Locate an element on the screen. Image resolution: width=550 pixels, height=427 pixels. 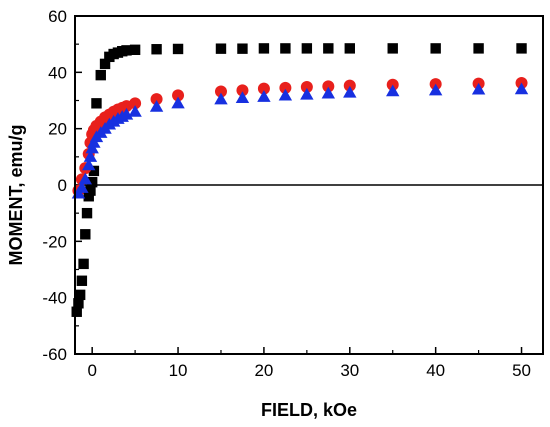
y-axis-title: MOMENT, emu/g is located at coordinates (16, 194).